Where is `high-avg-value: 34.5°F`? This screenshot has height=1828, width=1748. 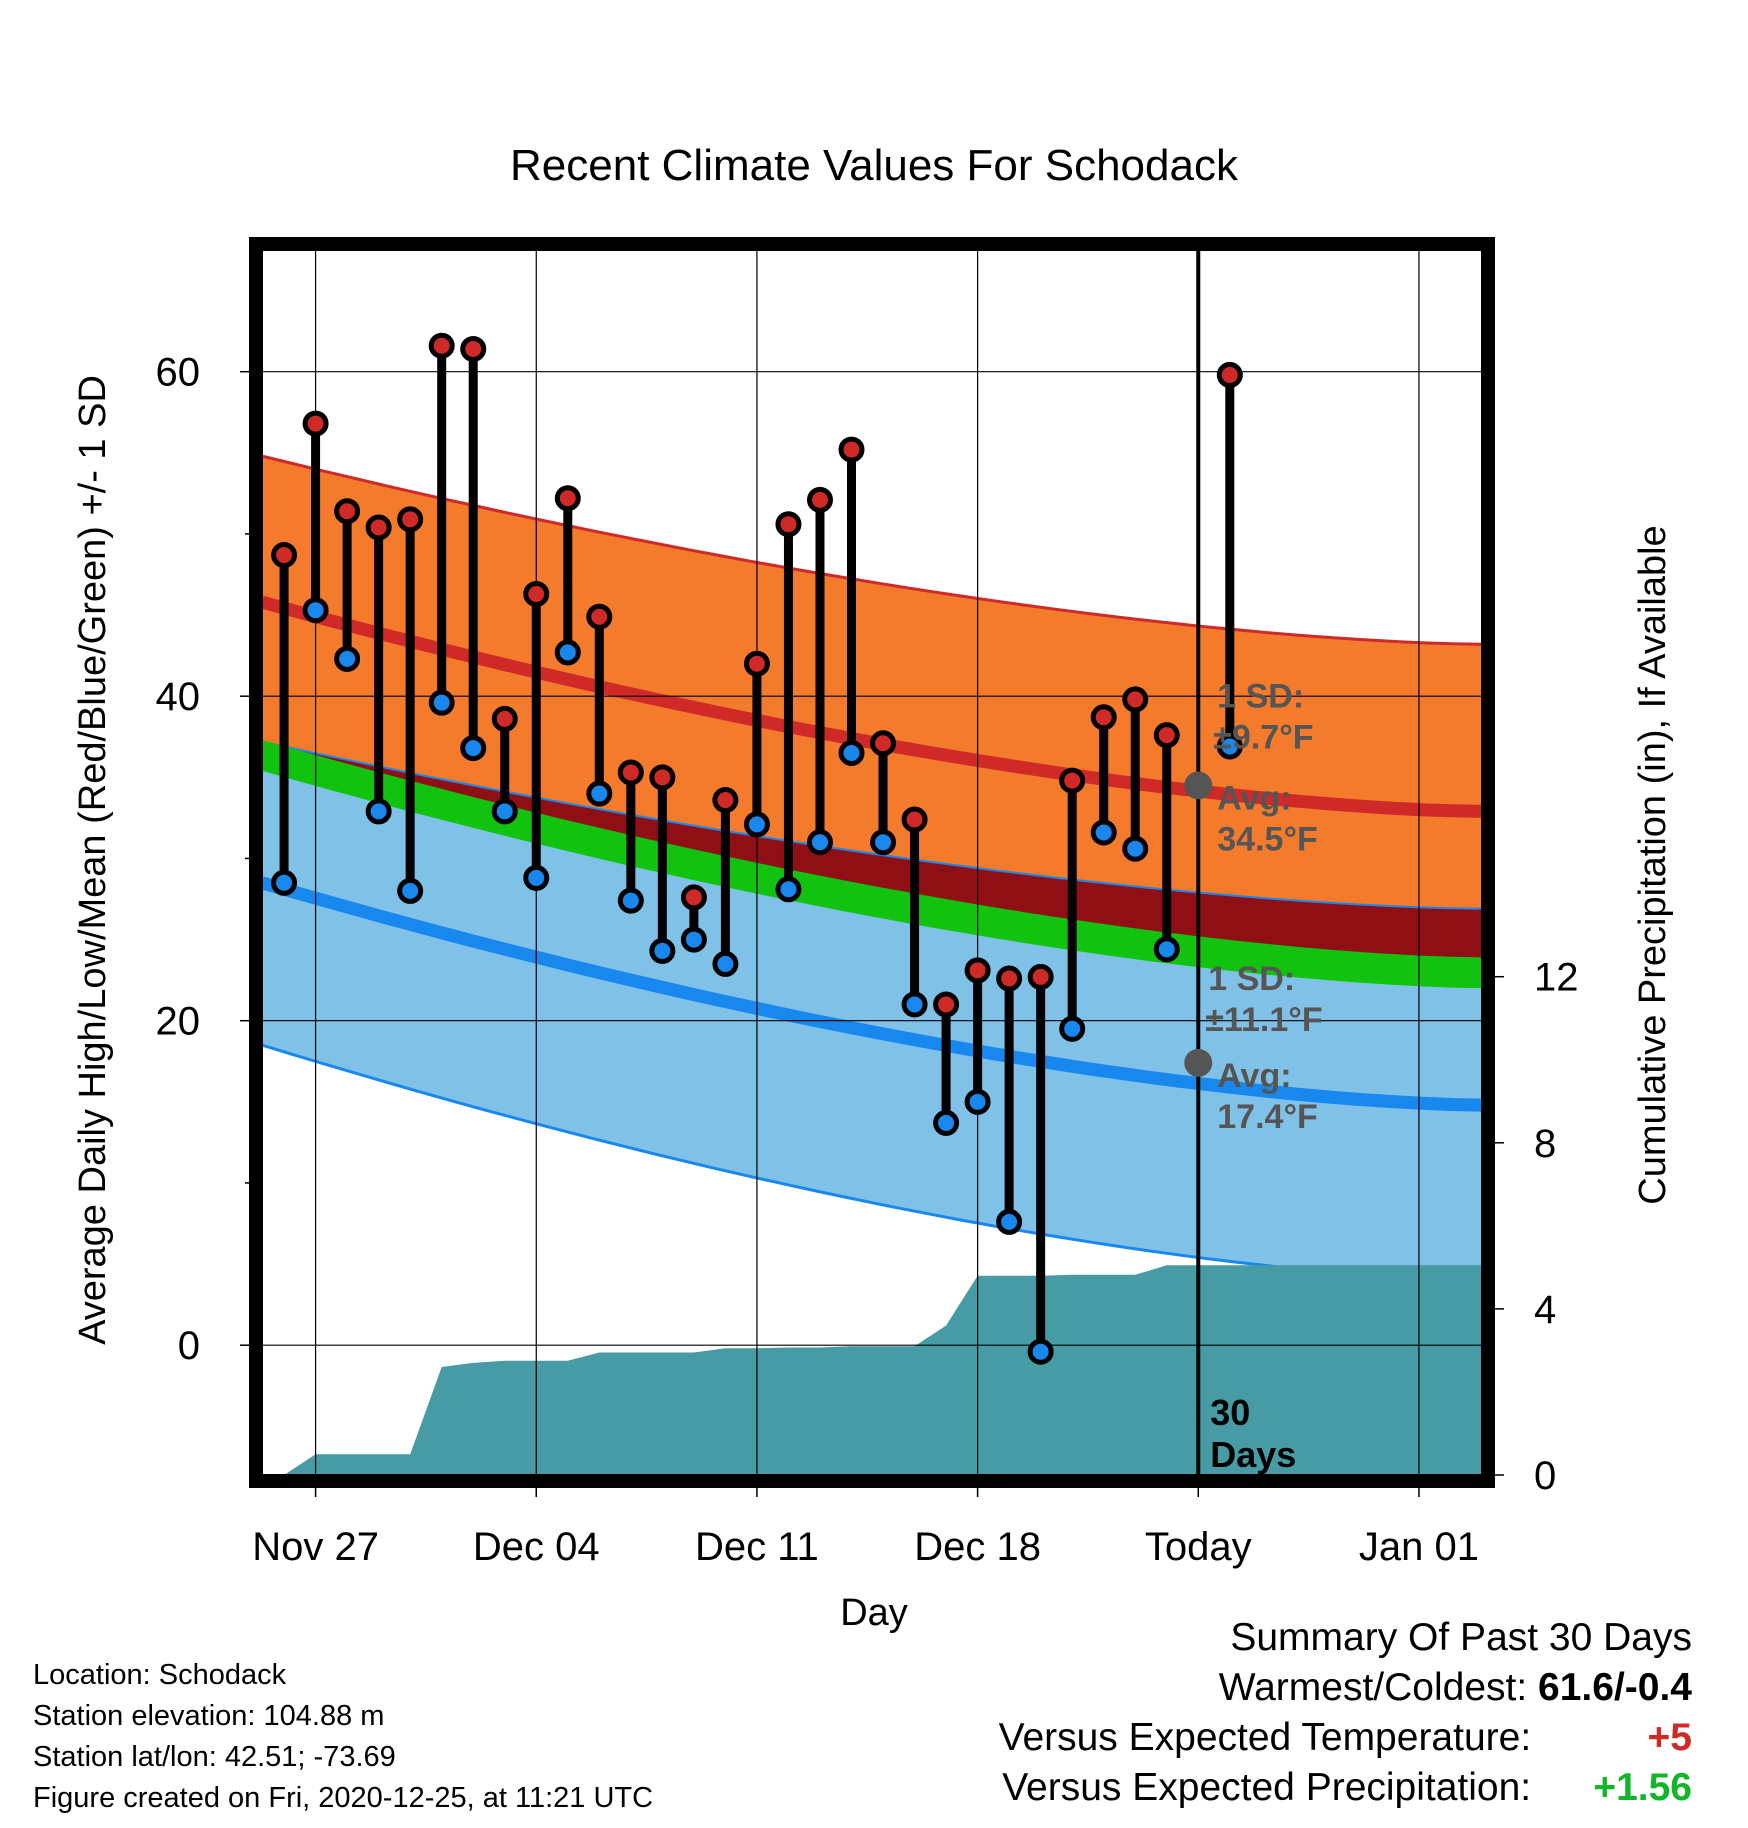 high-avg-value: 34.5°F is located at coordinates (1267, 839).